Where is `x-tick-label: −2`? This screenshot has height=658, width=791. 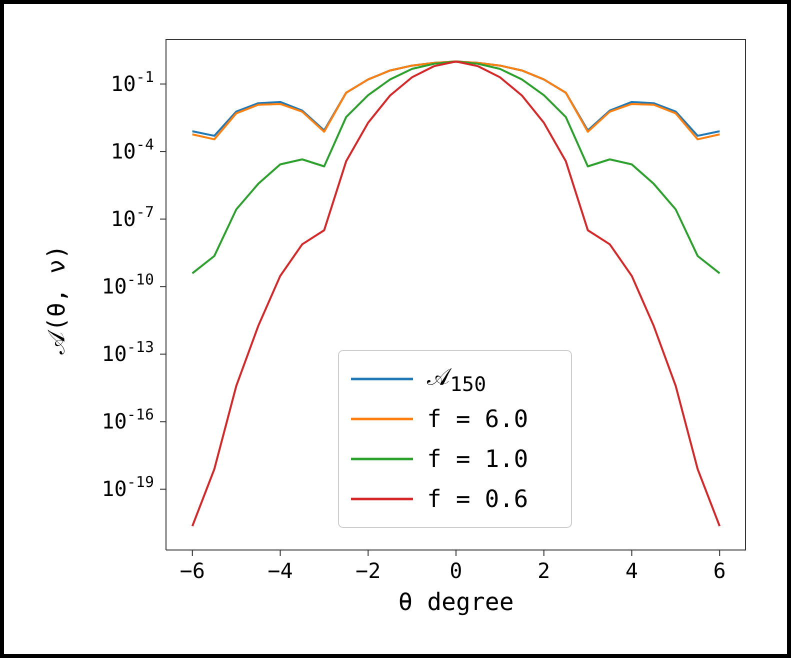
x-tick-label: −2 is located at coordinates (368, 571).